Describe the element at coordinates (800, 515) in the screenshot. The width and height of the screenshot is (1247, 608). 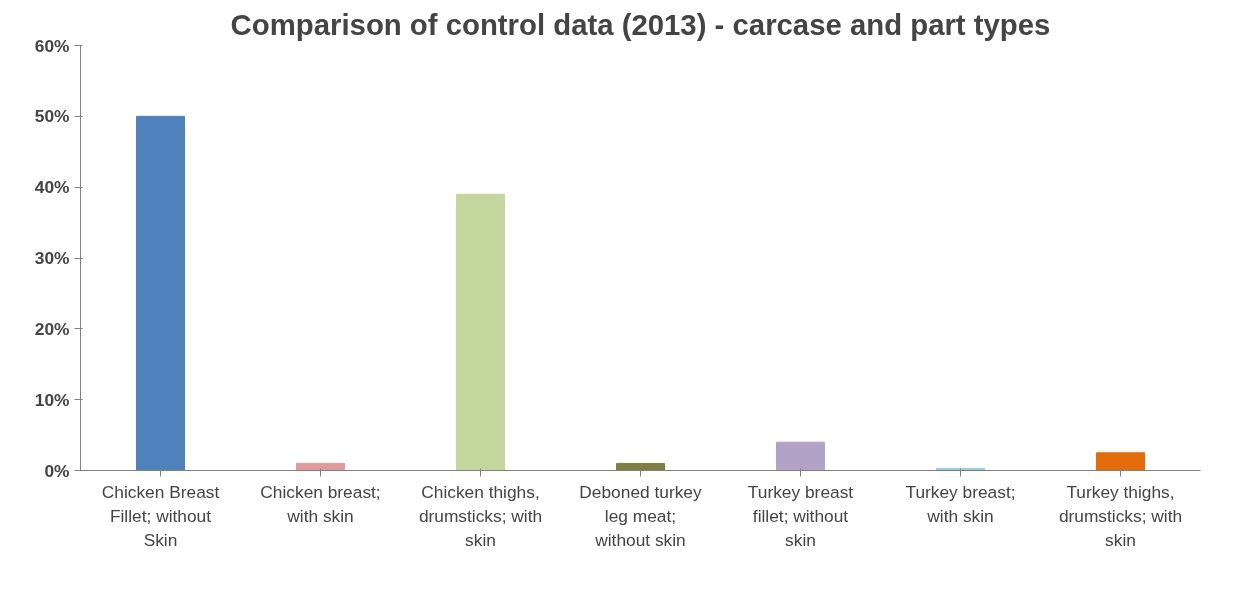
I see `x-tick-label: Turkey breast fillet; without skin` at that location.